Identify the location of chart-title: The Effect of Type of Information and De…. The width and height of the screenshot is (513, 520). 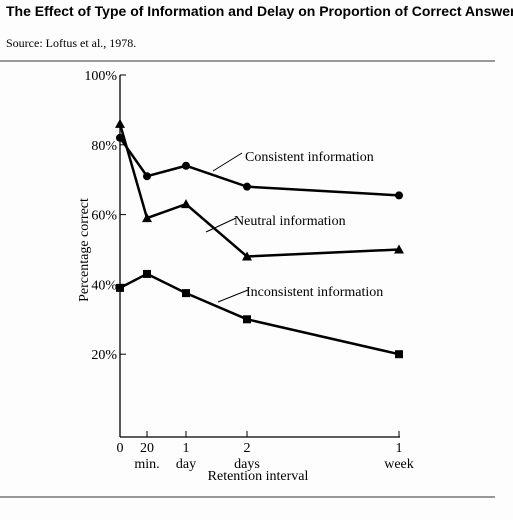
(259, 11).